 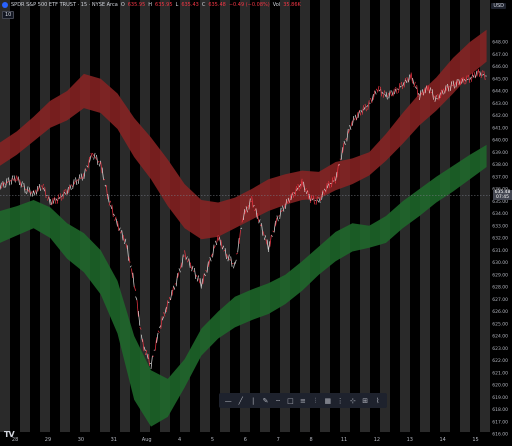 I want to click on x-tick-label: 4, so click(x=179, y=440).